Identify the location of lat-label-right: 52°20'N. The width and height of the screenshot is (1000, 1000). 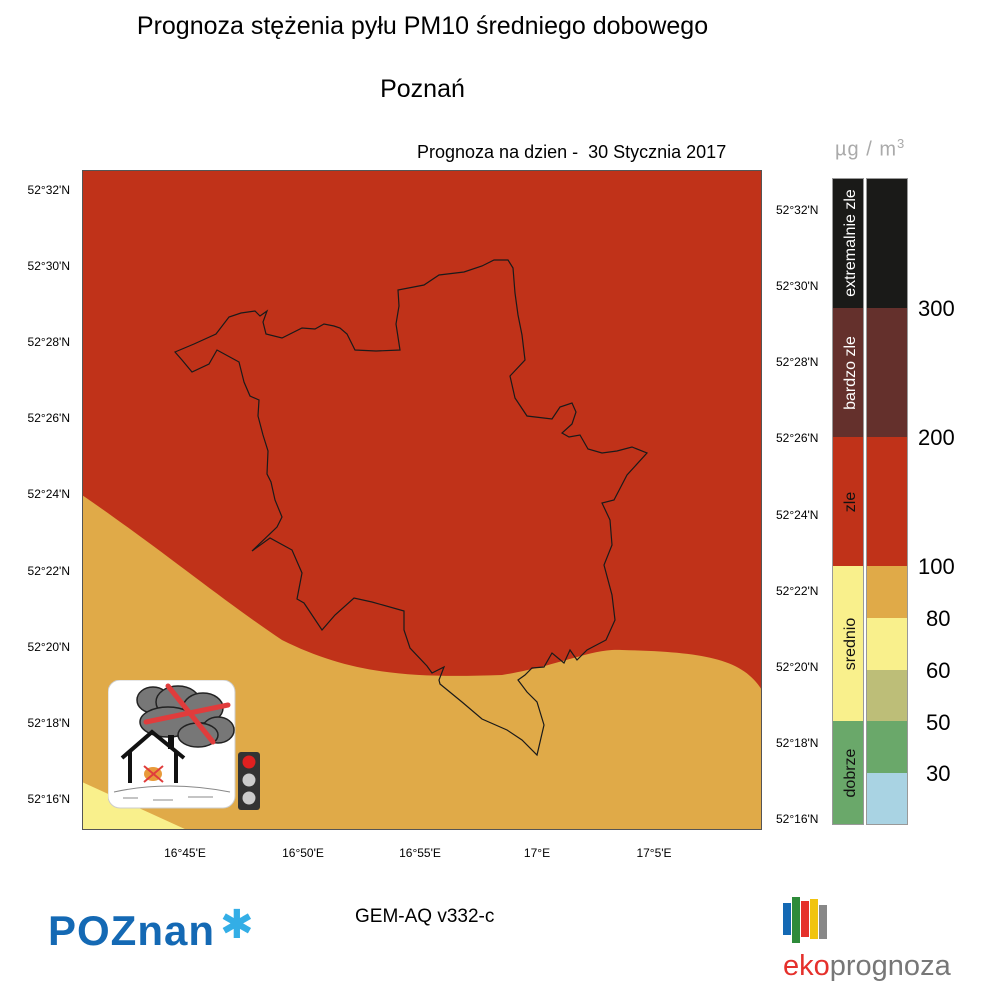
(797, 667).